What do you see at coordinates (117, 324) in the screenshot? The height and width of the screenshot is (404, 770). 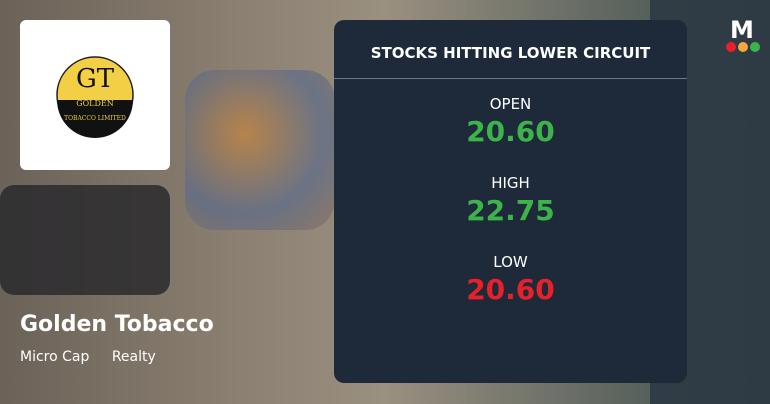 I see `company-name: Golden Tobacco` at bounding box center [117, 324].